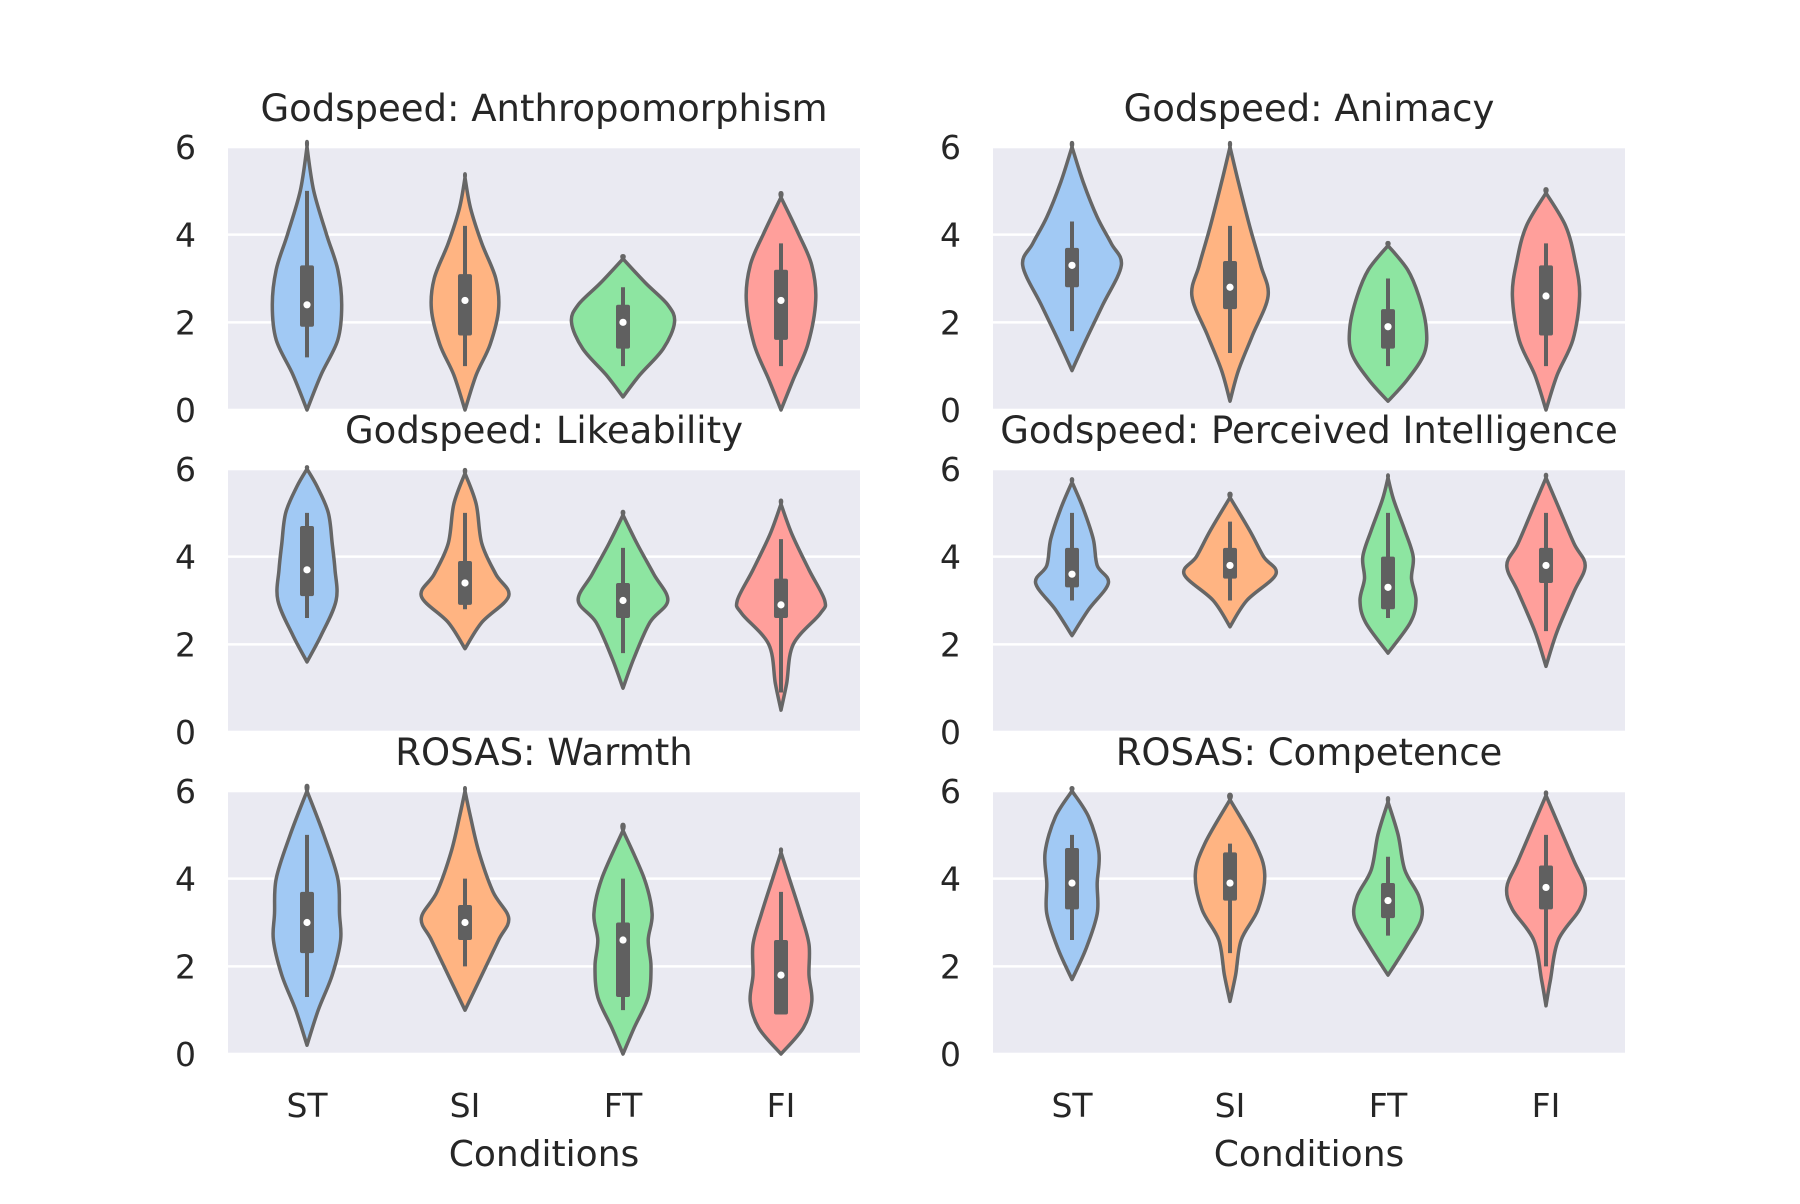 Image resolution: width=1800 pixels, height=1204 pixels. Describe the element at coordinates (1309, 430) in the screenshot. I see `panel-title: Godspeed: Perceived Intelligence` at that location.